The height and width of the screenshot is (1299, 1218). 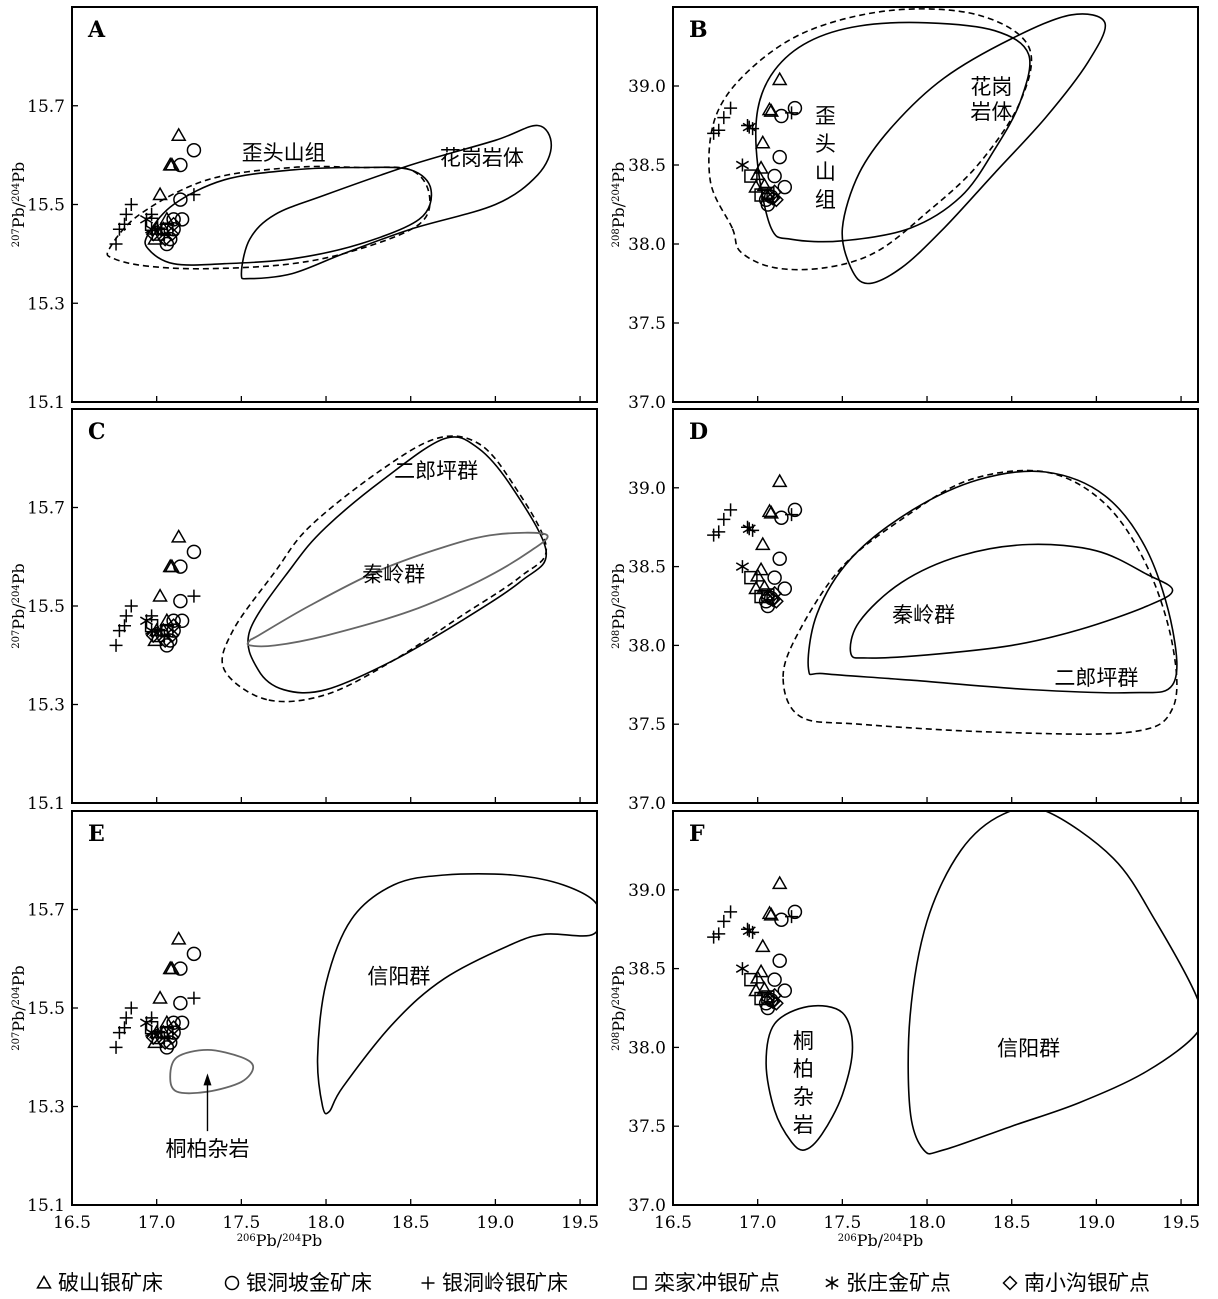 What do you see at coordinates (803, 1069) in the screenshot?
I see `field-label: 柏` at bounding box center [803, 1069].